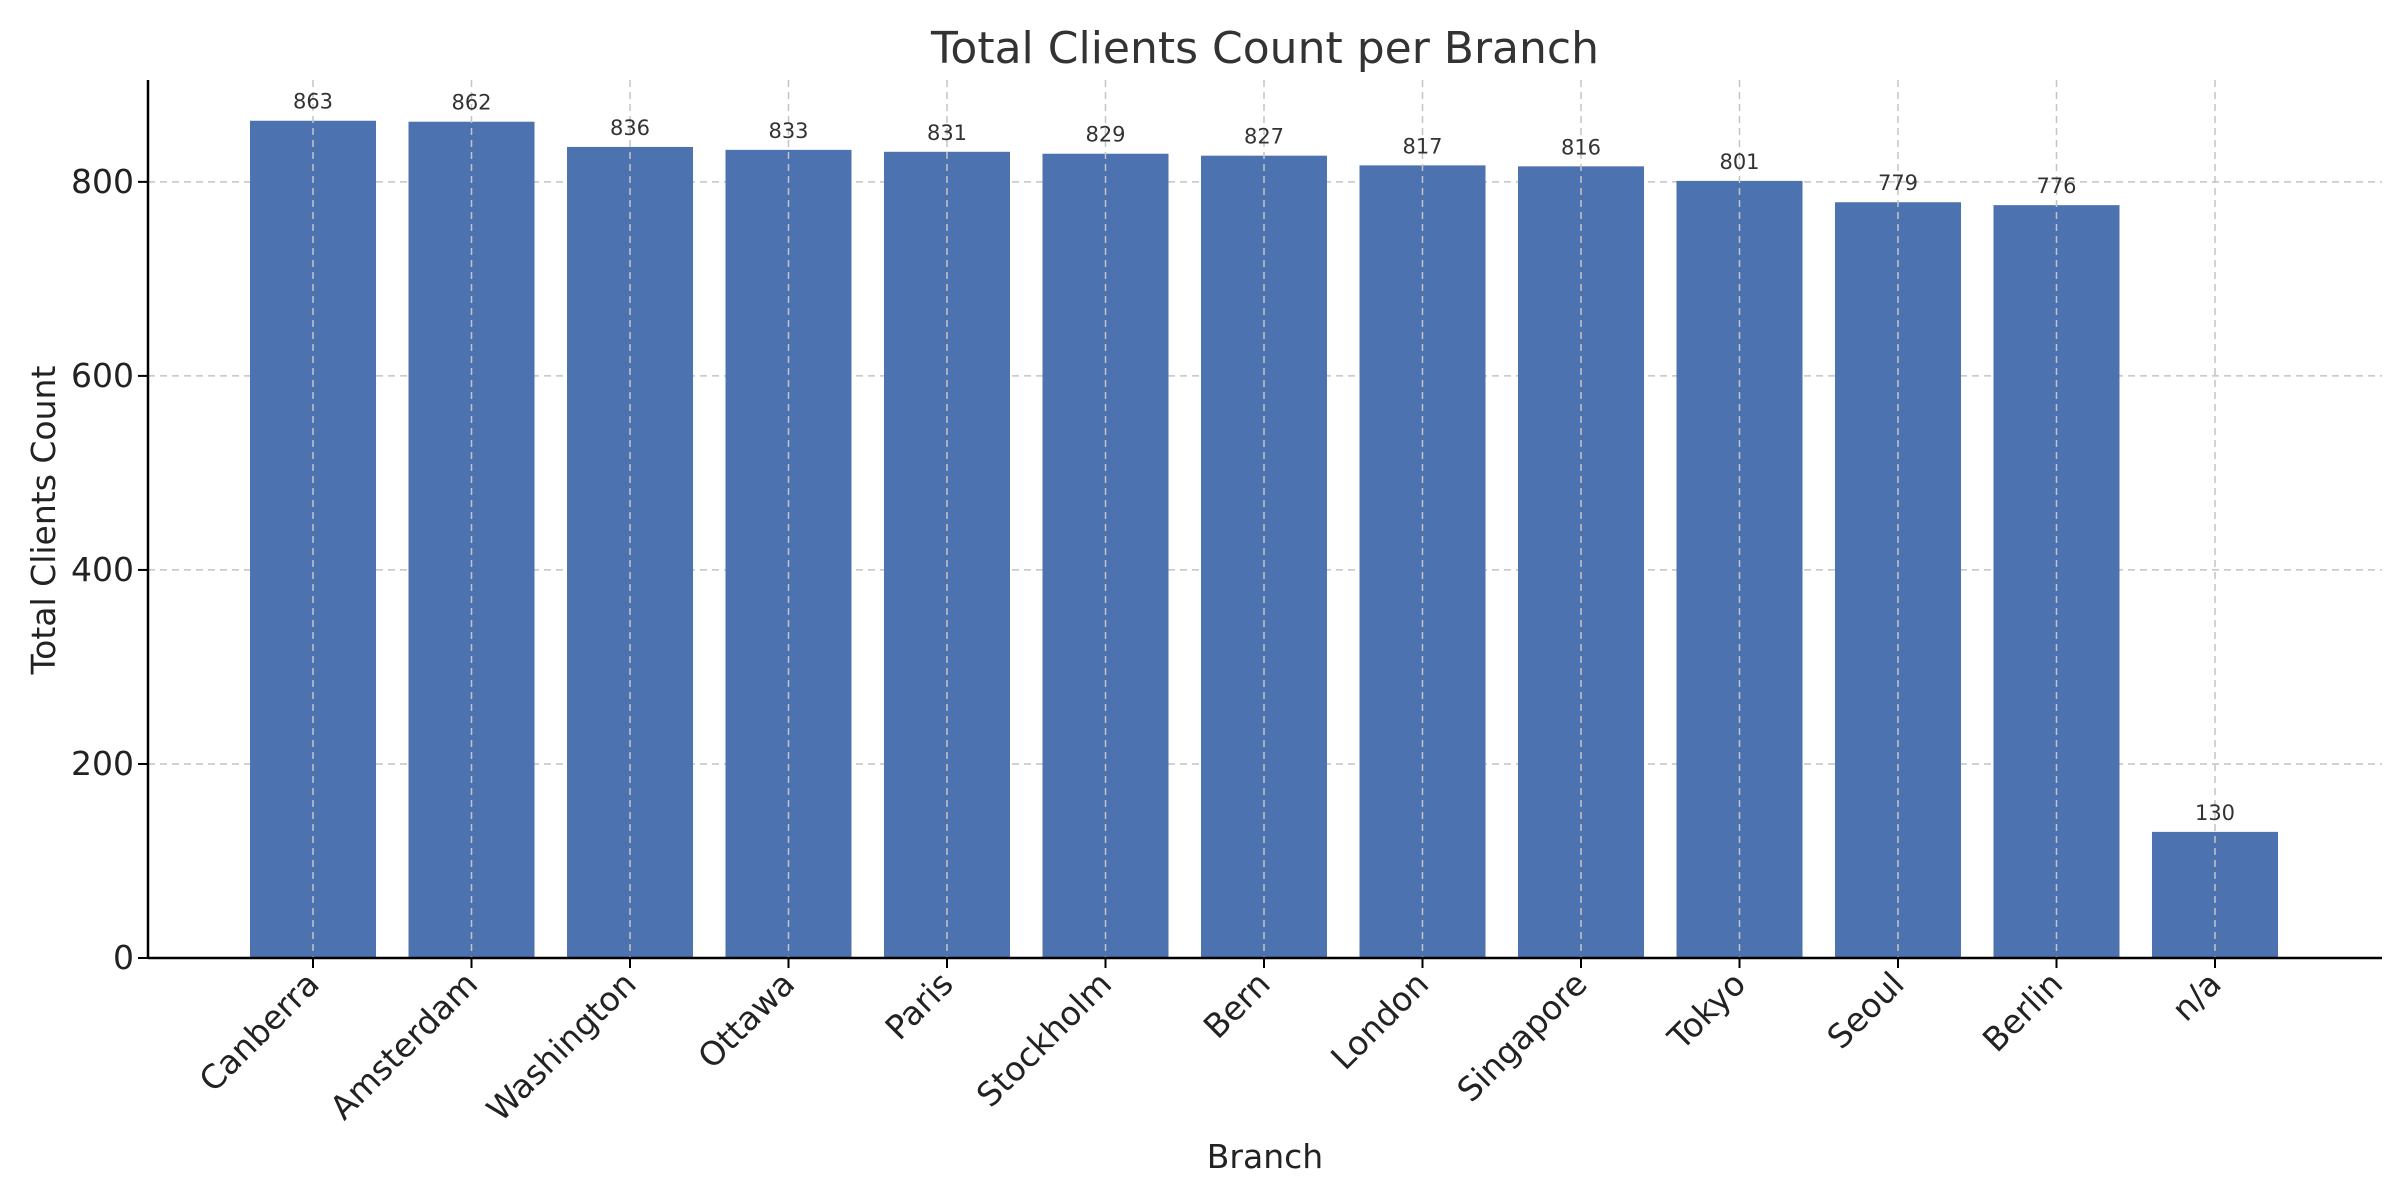 The width and height of the screenshot is (2400, 1200). I want to click on x-tick-label: Amsterdam, so click(403, 1045).